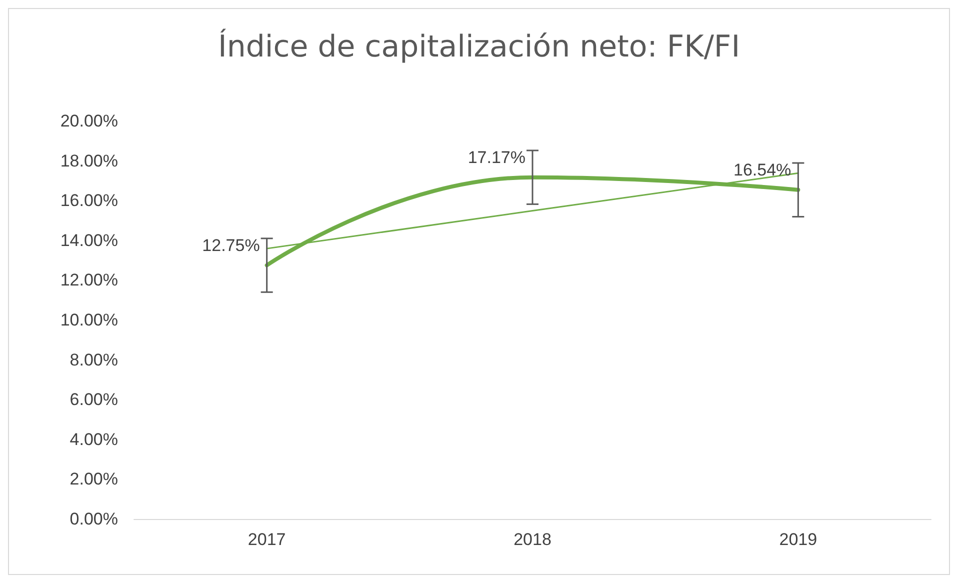 The height and width of the screenshot is (583, 959). Describe the element at coordinates (94, 400) in the screenshot. I see `y-tick-label: 6.00%` at that location.